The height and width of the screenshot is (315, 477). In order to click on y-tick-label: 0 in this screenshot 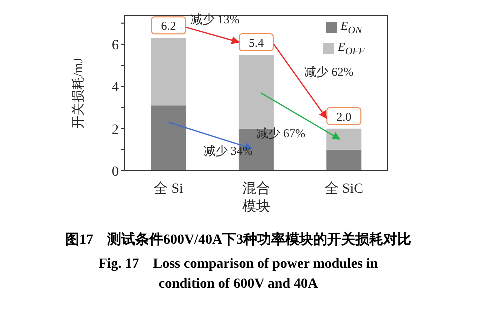, I will do `click(115, 172)`.